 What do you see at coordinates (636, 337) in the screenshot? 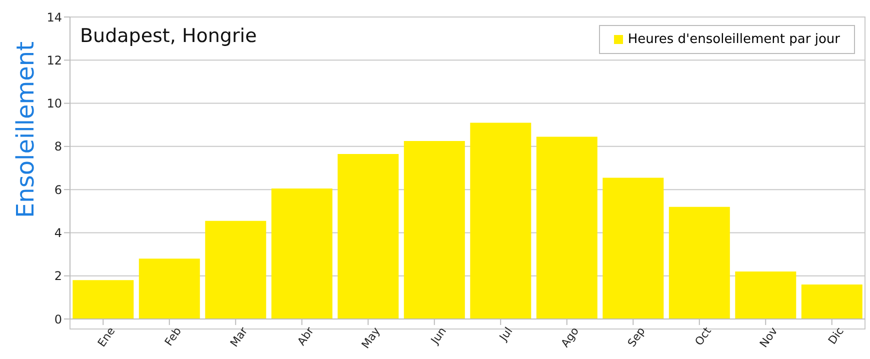
I see `x-tick-label: Sep` at bounding box center [636, 337].